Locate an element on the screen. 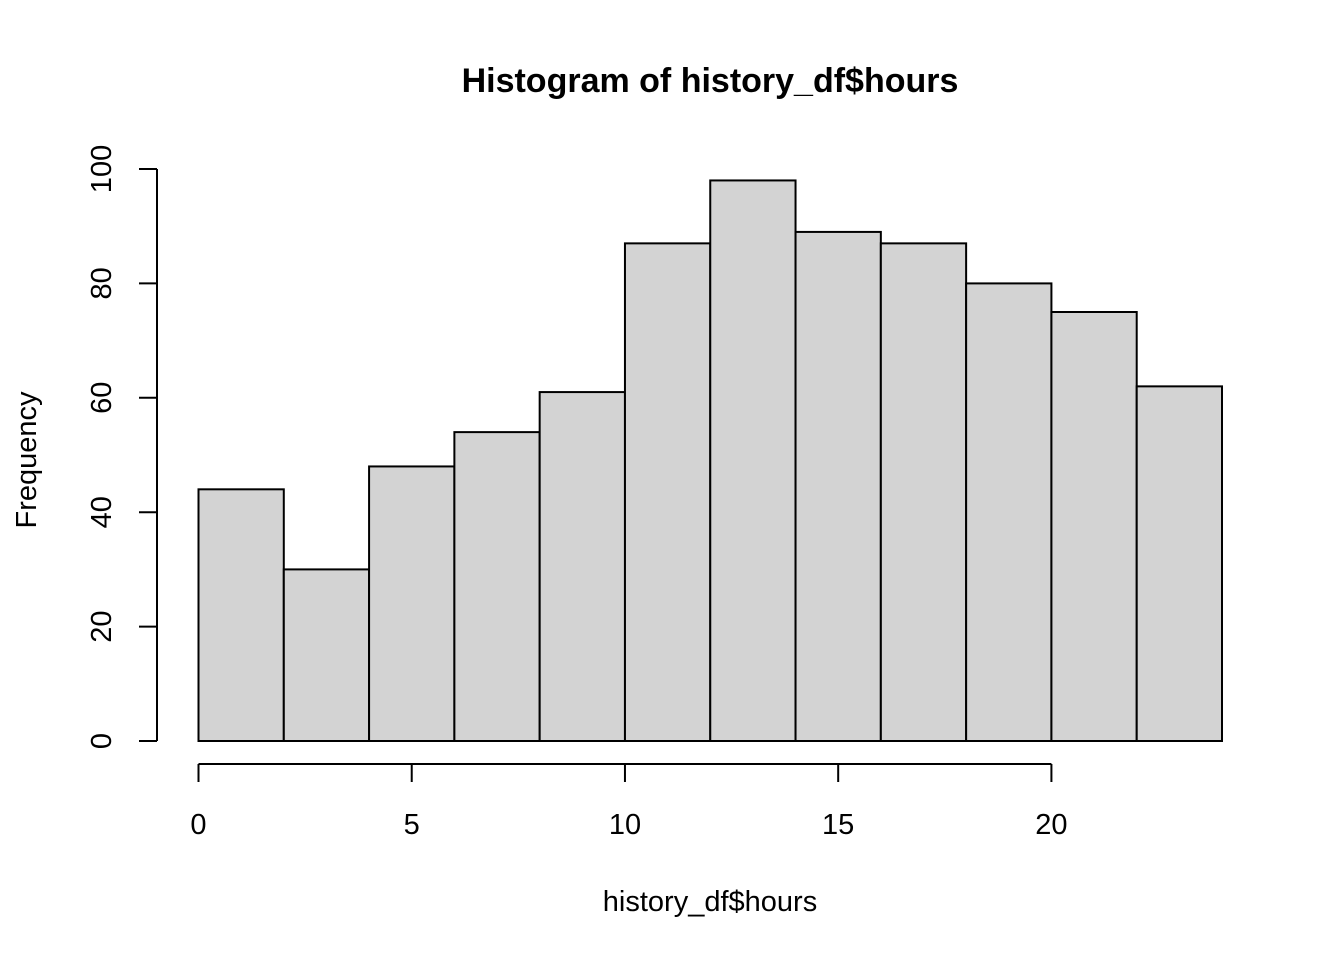  y-axis-label: Frequency is located at coordinates (27, 460).